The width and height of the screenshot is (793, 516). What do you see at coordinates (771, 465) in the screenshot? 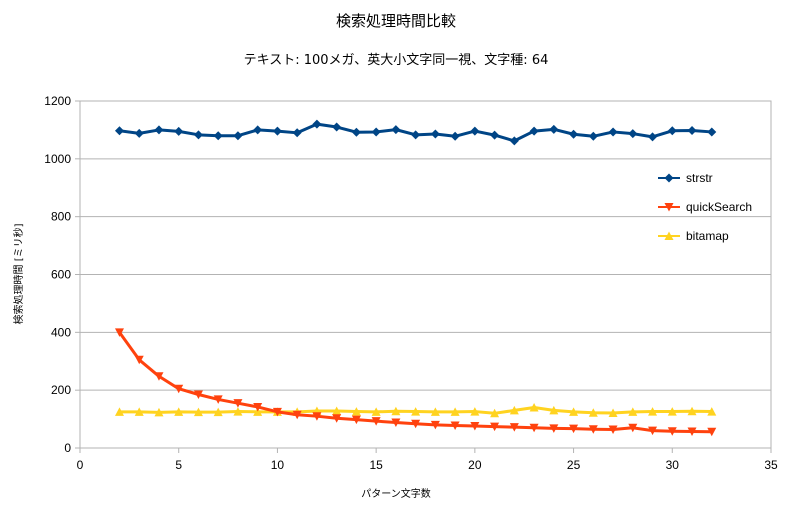
I see `x-tick-label: 35` at bounding box center [771, 465].